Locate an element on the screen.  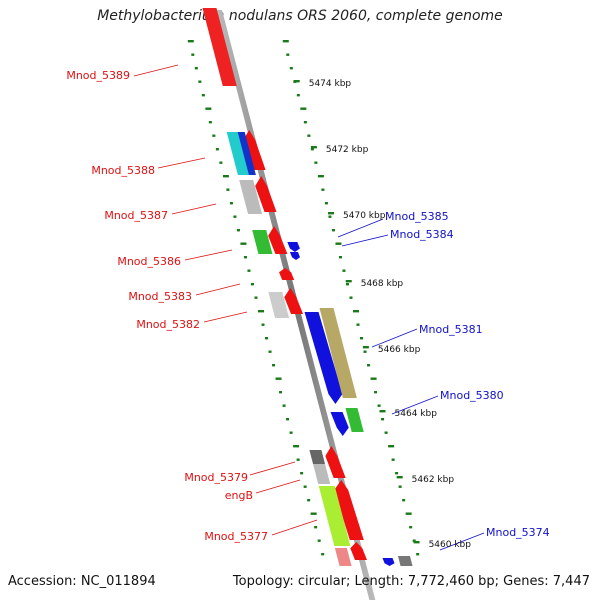
gene-block-5382b is located at coordinates (279, 305).